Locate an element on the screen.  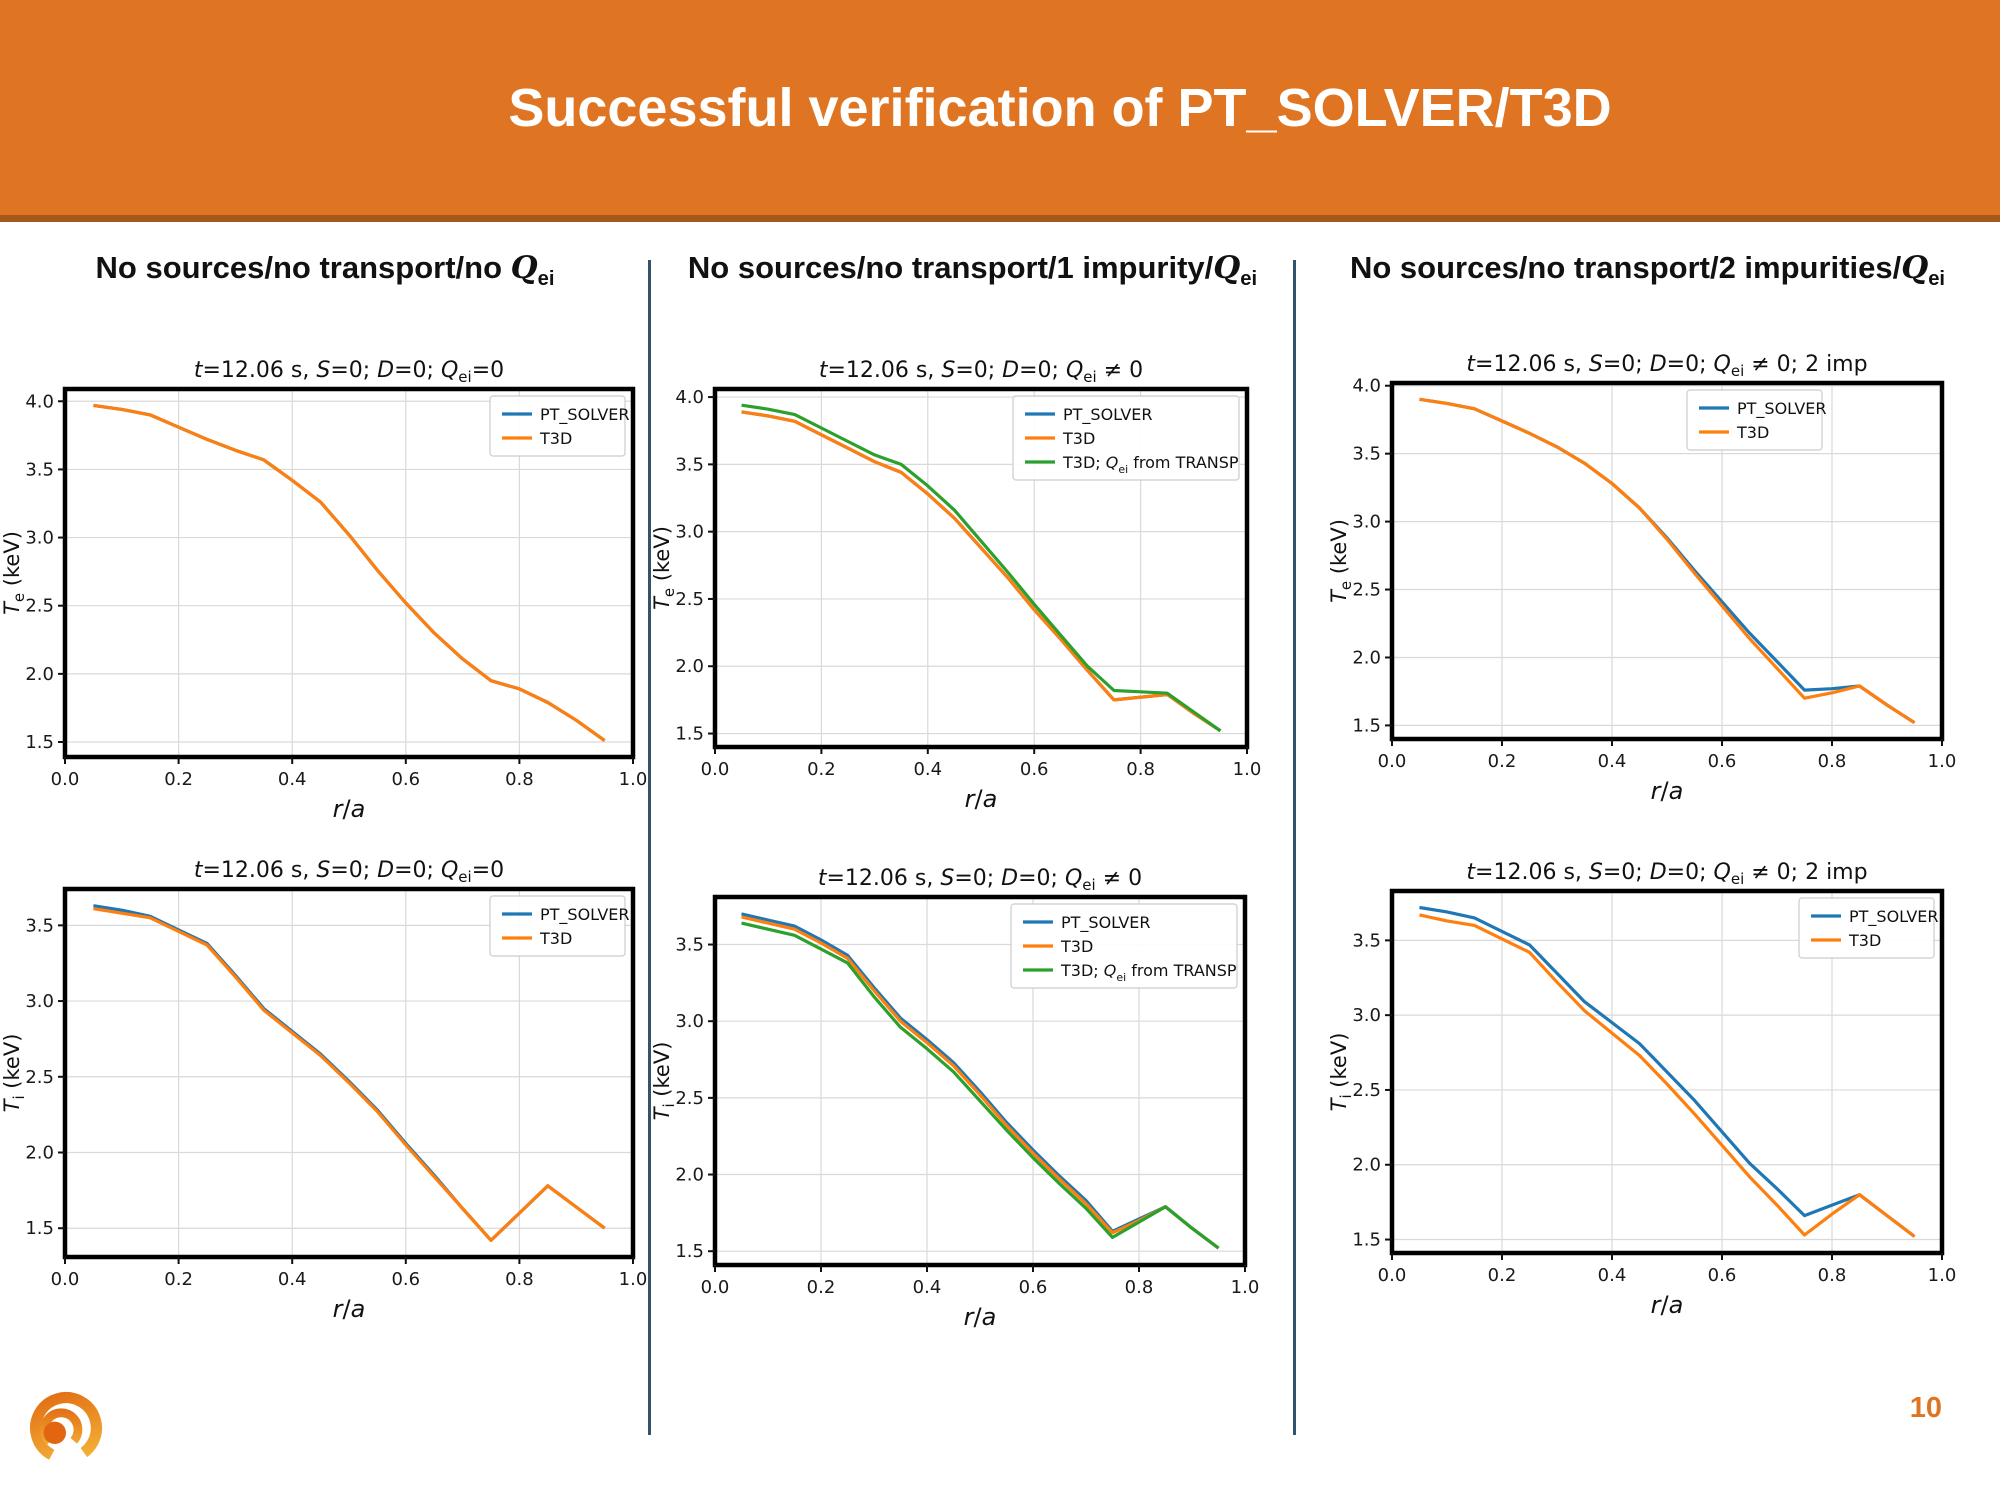
legend: PT_SOLVER T3D T3D; Qei from TRANSP is located at coordinates (1126, 438).